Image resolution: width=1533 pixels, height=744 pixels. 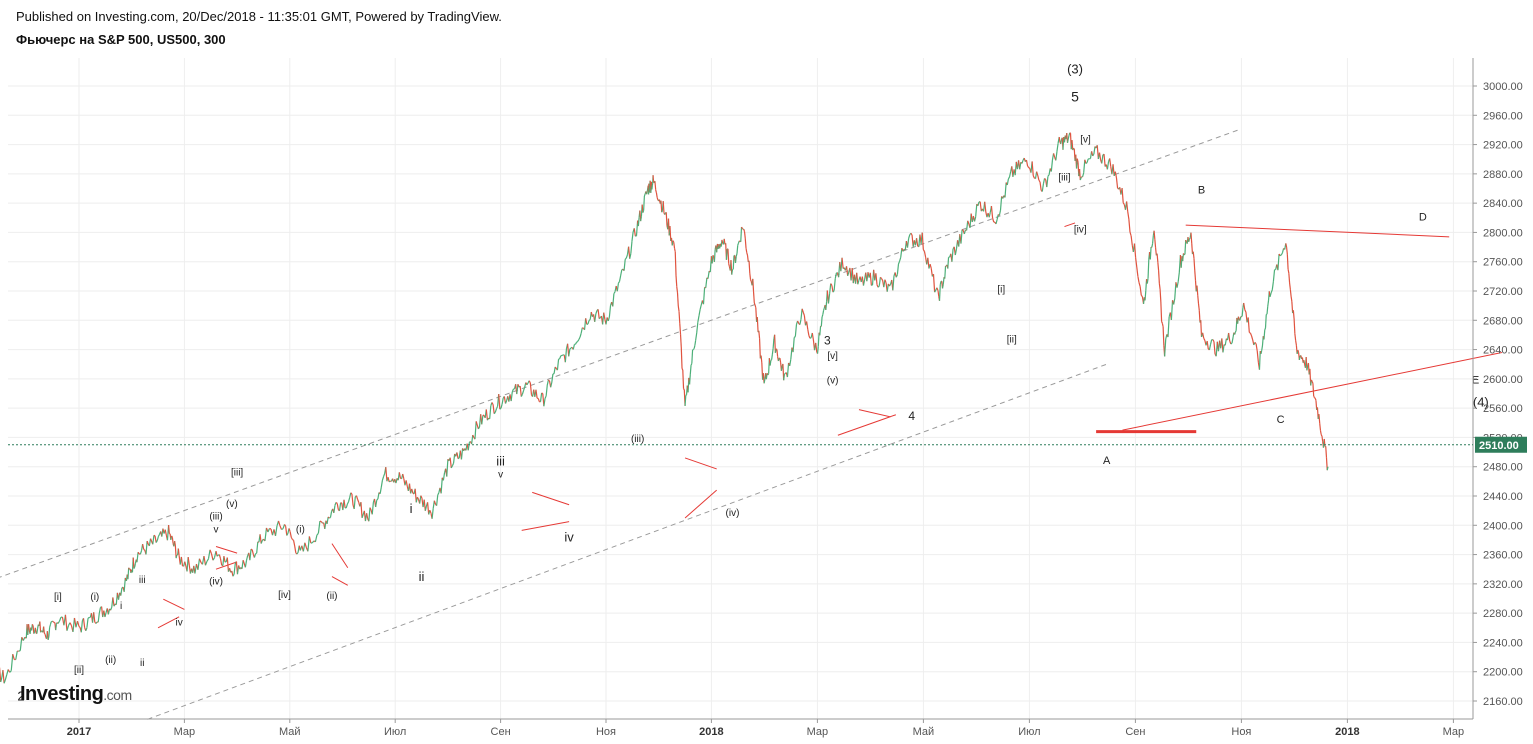 What do you see at coordinates (76, 694) in the screenshot?
I see `investing-logo: Investing.com` at bounding box center [76, 694].